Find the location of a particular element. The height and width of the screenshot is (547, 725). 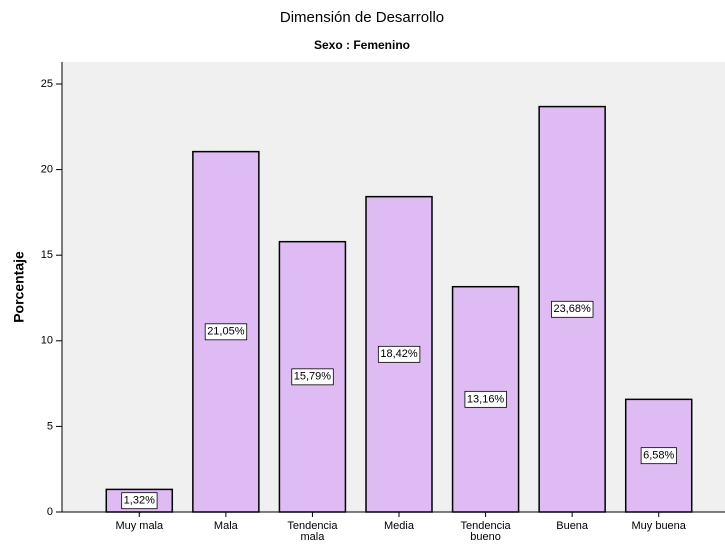

value-label: 6,58% is located at coordinates (658, 456).